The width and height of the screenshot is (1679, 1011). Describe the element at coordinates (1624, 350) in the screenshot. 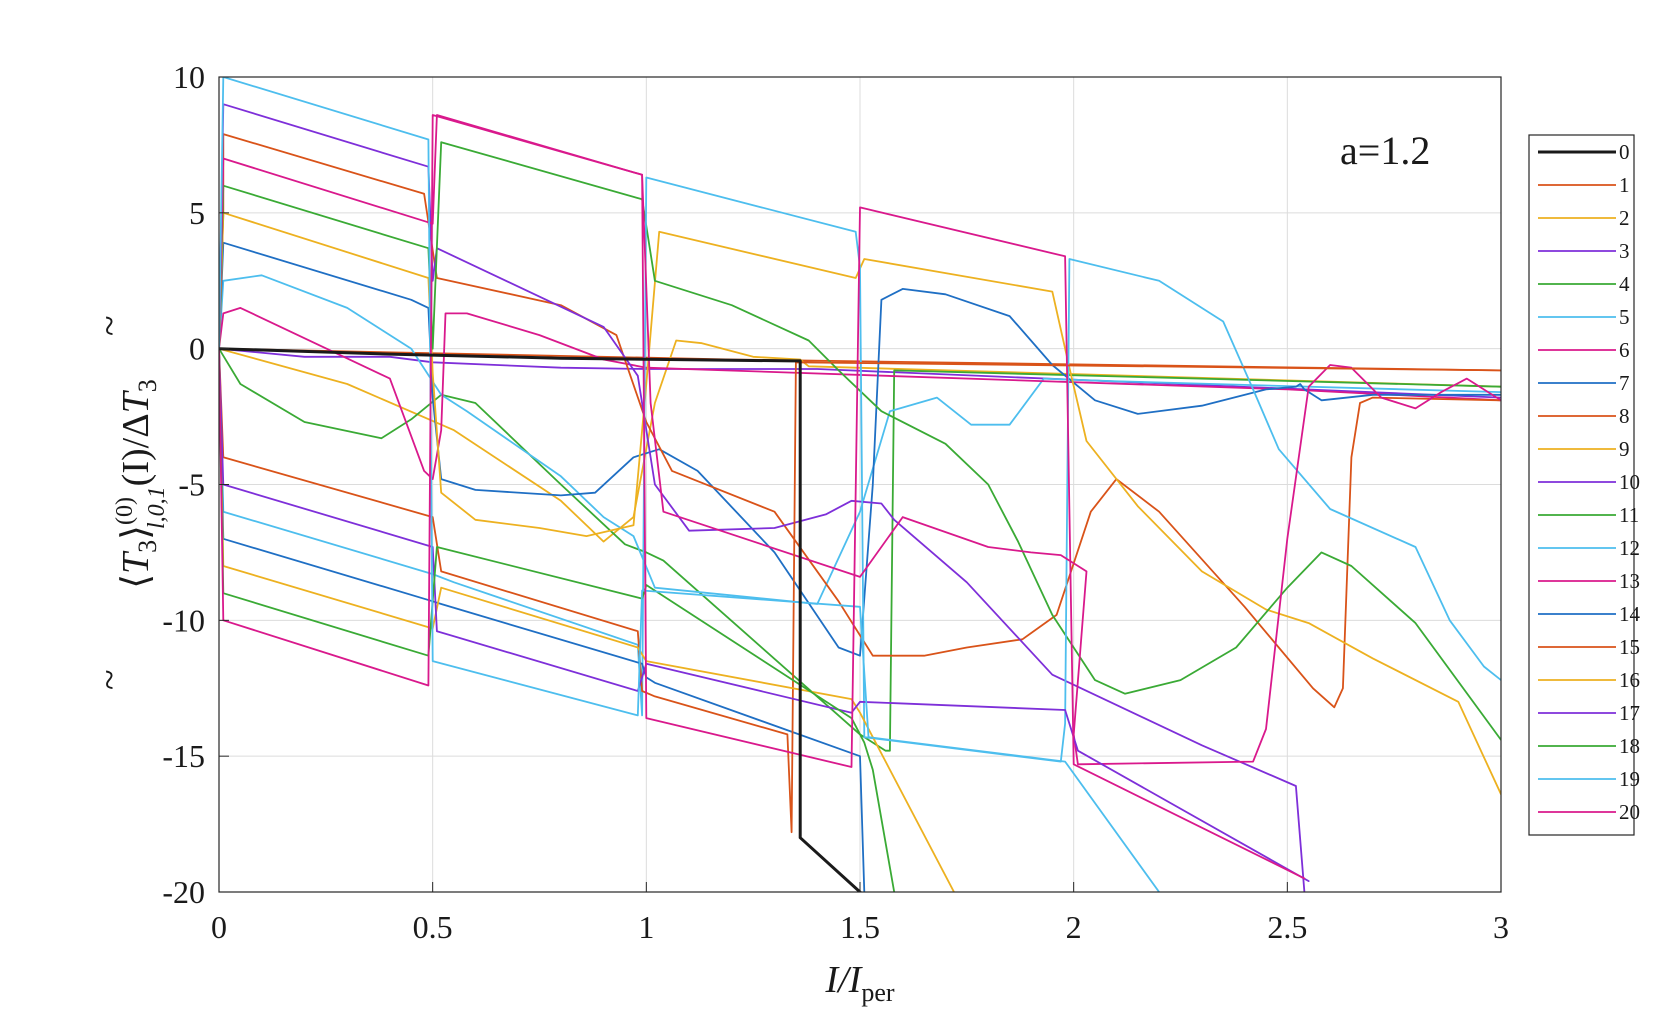

I see `legend-label-6: 6` at that location.